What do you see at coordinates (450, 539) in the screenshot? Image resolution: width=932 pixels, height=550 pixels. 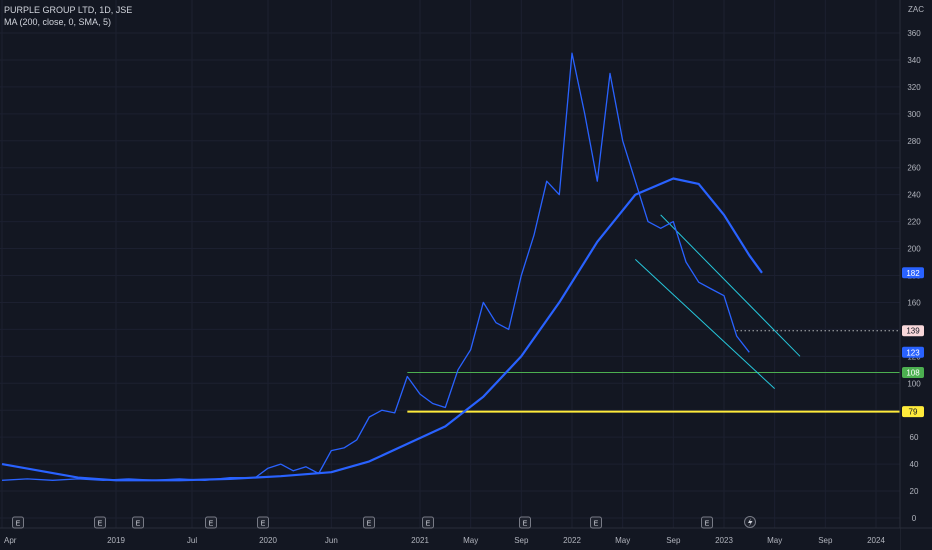 I see `time-axis` at bounding box center [450, 539].